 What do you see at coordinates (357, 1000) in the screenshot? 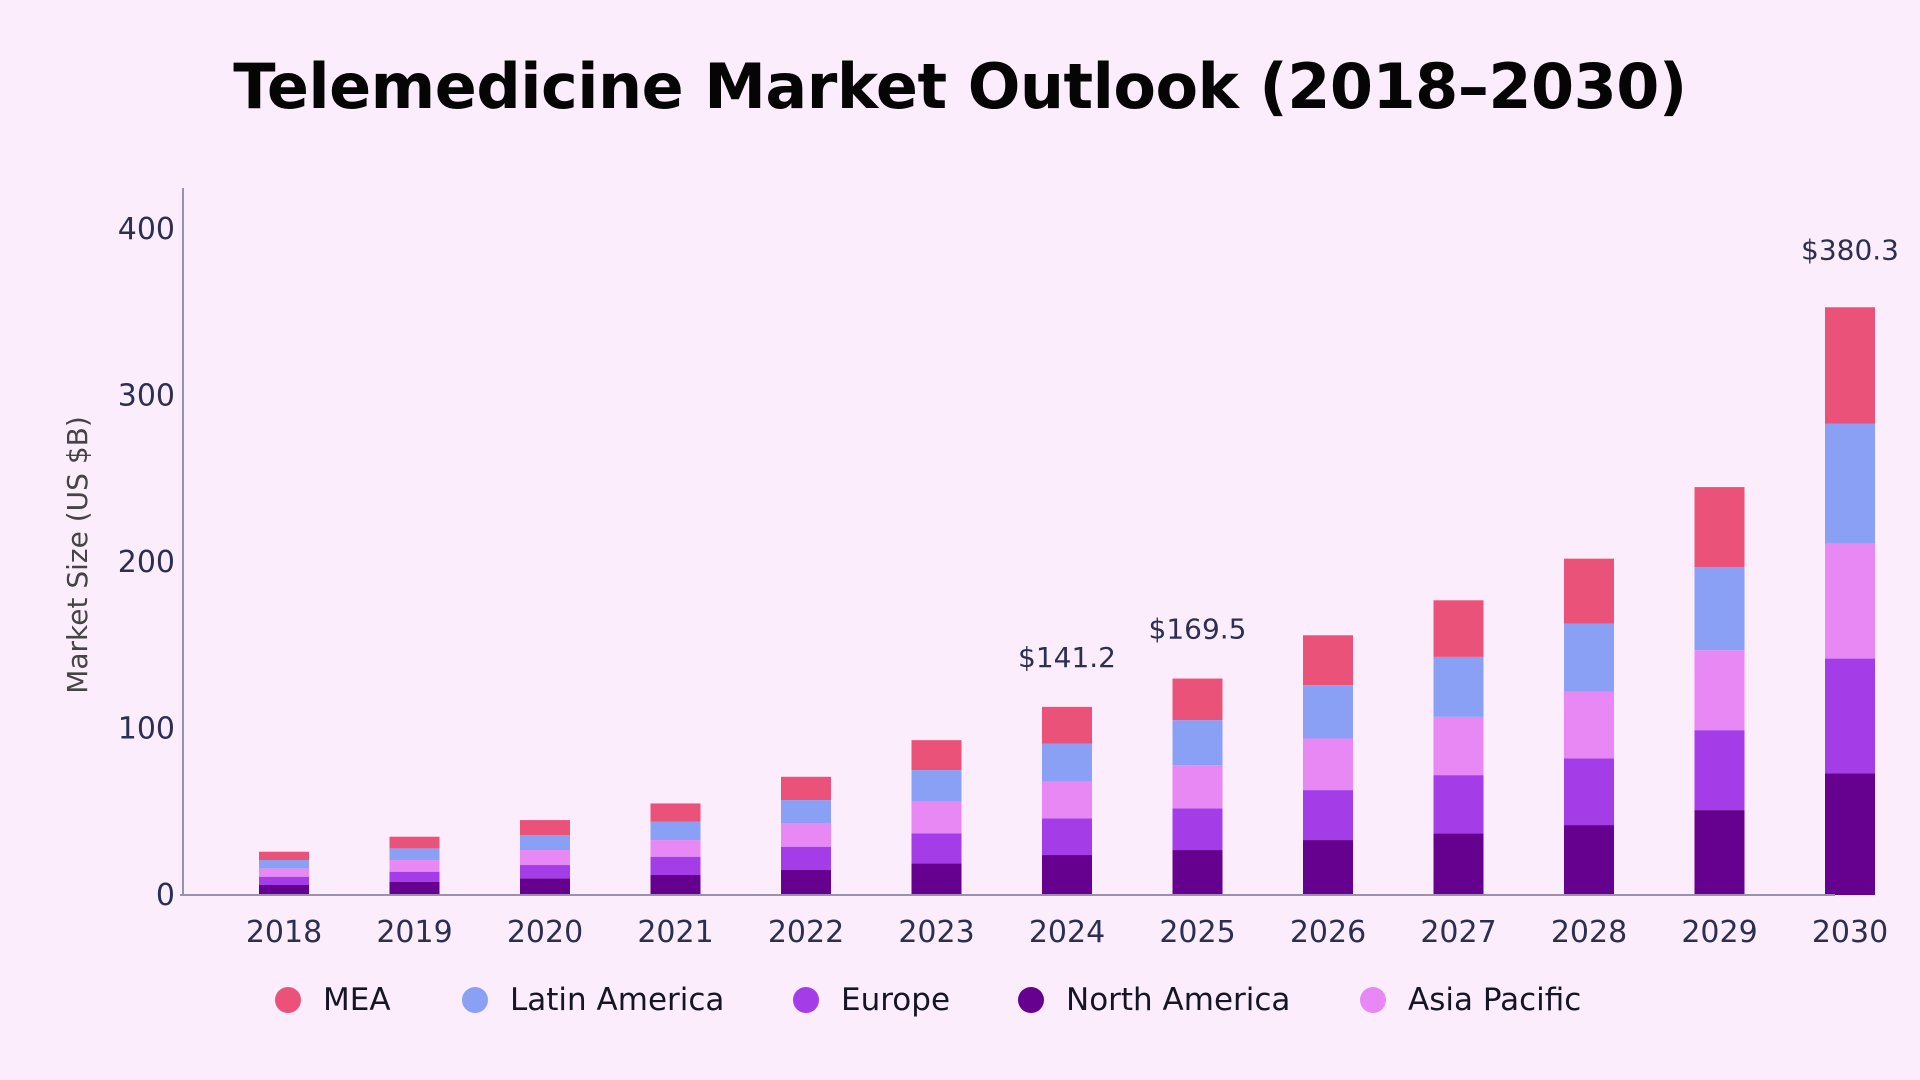
I see `legend-label: MEA` at bounding box center [357, 1000].